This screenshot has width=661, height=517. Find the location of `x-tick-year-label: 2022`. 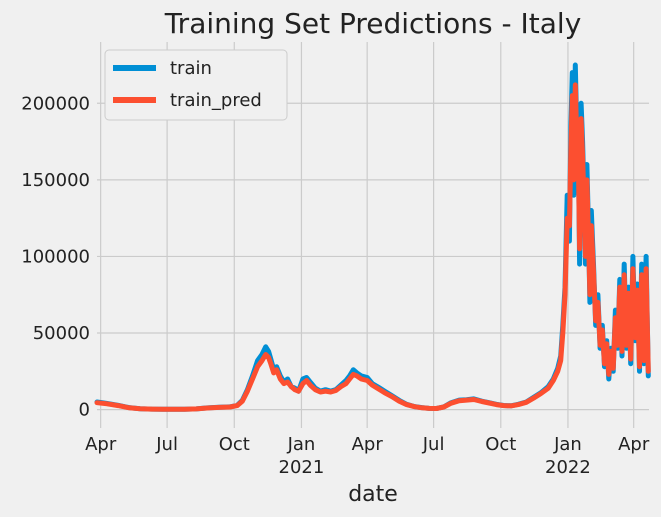

x-tick-year-label: 2022 is located at coordinates (568, 467).